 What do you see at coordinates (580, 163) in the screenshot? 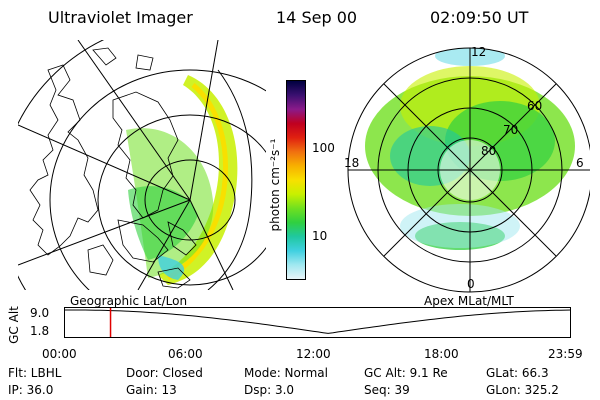
I see `mlt-label-6: 6` at bounding box center [580, 163].